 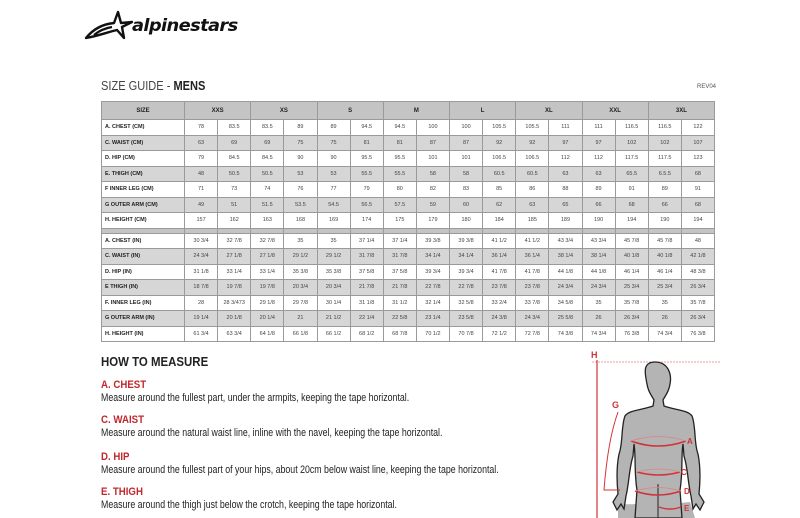 I want to click on row-label: C. WAIST (CM), so click(x=143, y=142).